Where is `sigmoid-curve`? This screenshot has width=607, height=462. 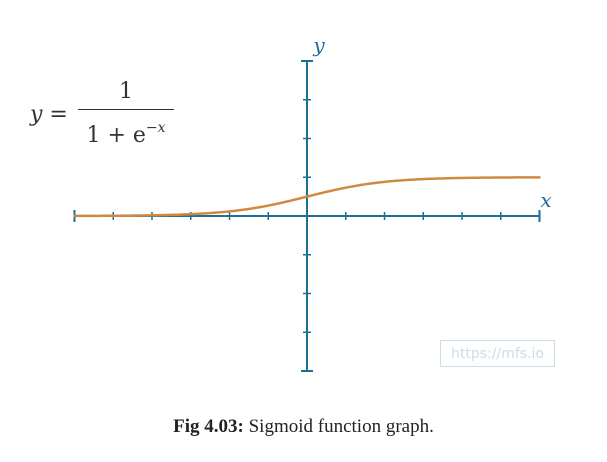
sigmoid-curve is located at coordinates (307, 197).